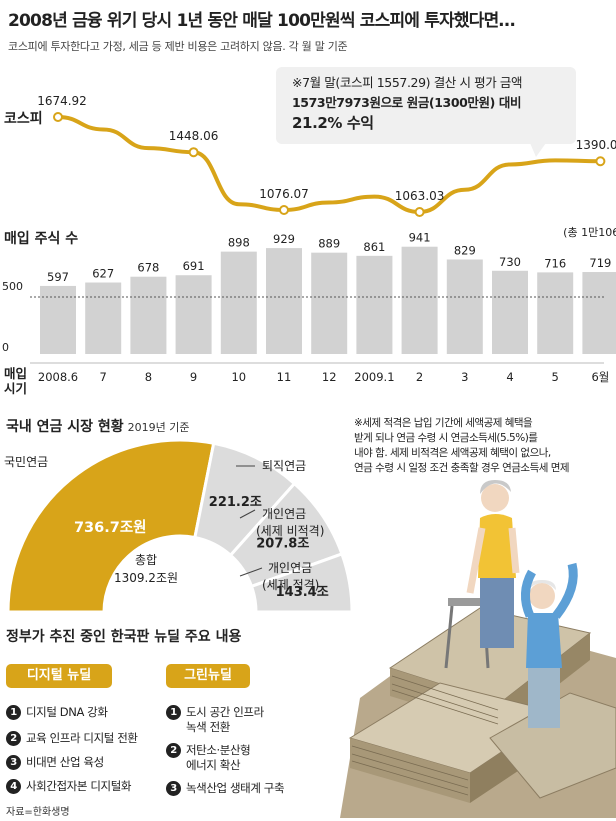  I want to click on tax-note-line: ※세제 적격은 납입 기간에 세액공제 혜택을, so click(443, 423).